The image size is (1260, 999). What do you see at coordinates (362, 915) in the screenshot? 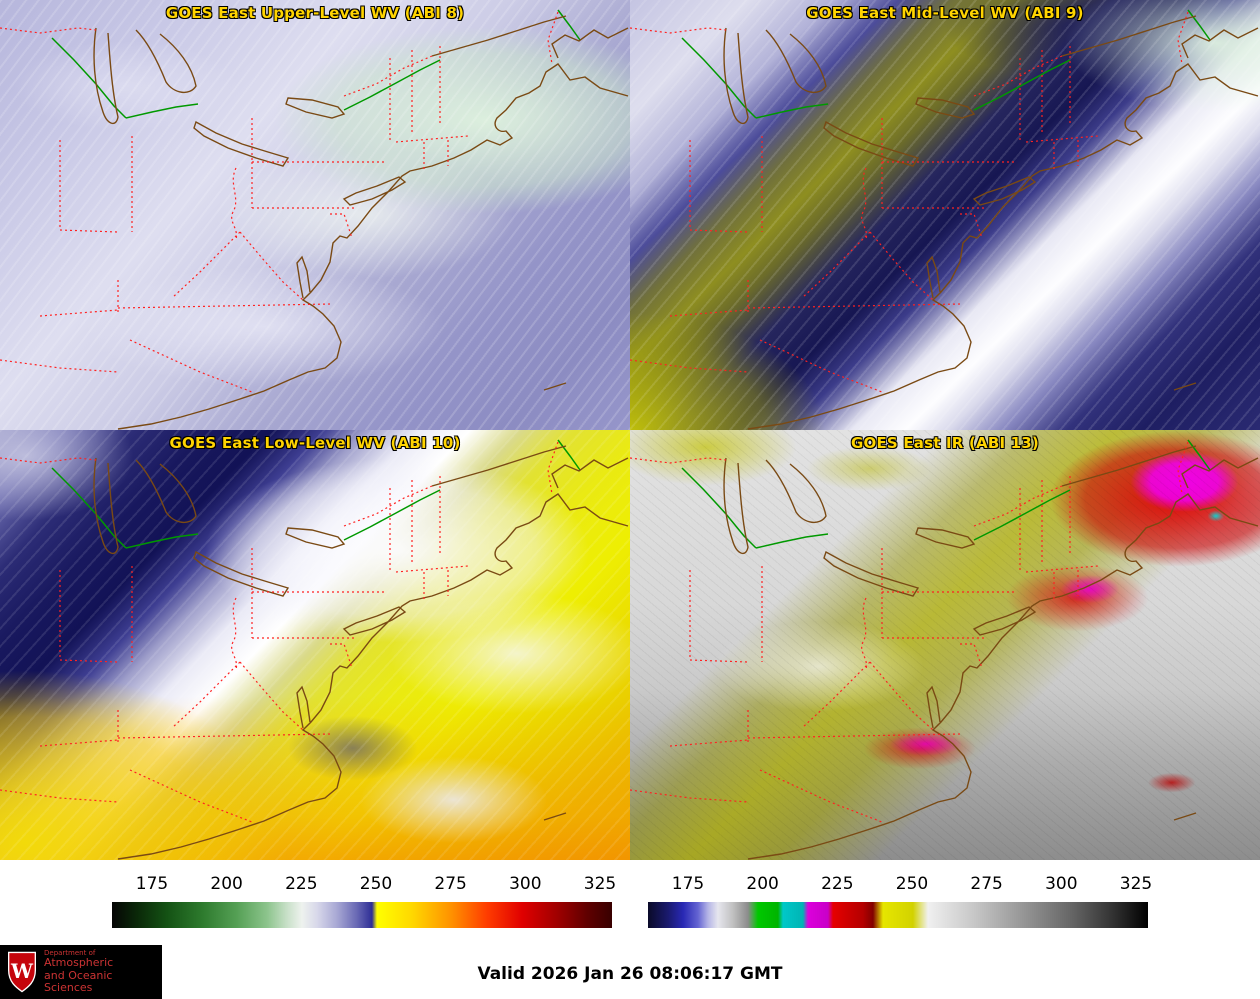
I see `wv-colorbar-gradient` at bounding box center [362, 915].